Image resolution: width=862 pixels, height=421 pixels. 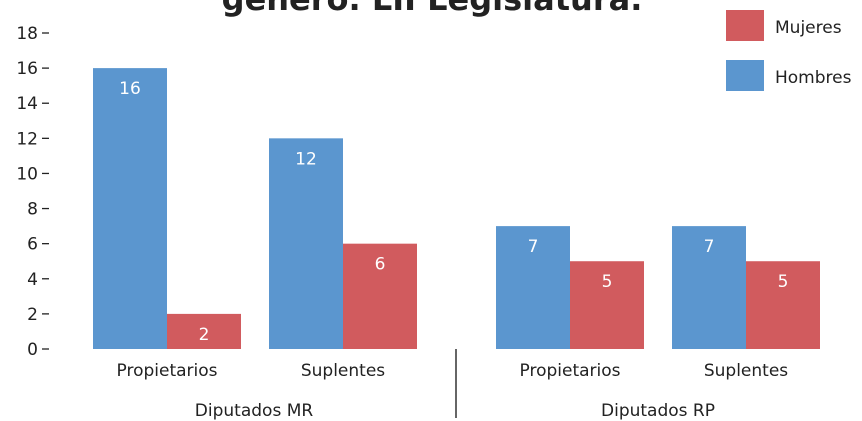 What do you see at coordinates (27, 104) in the screenshot?
I see `y-tick-label: 14` at bounding box center [27, 104].